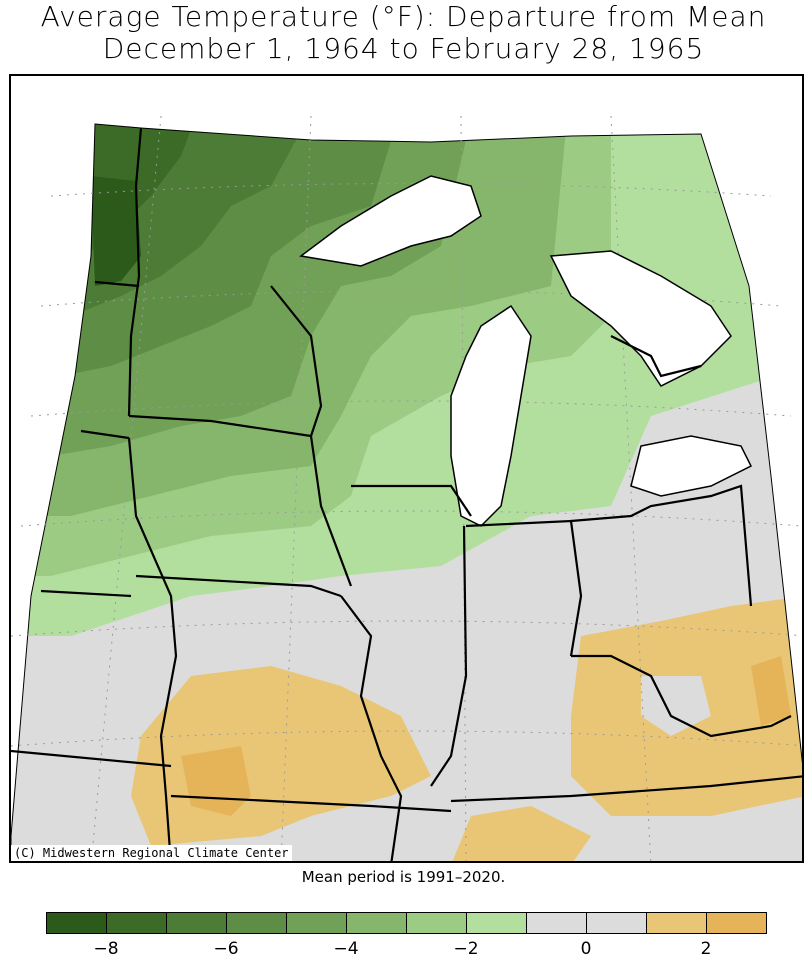  I want to click on border-ks-ok, so click(91, 758).